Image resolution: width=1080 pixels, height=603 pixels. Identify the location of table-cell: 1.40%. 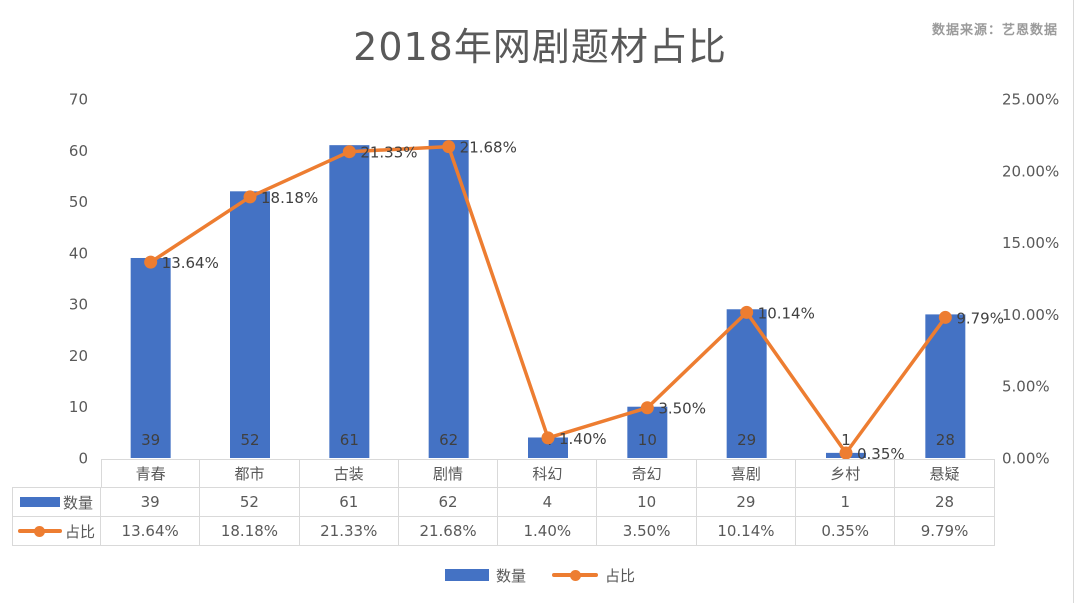
(548, 531).